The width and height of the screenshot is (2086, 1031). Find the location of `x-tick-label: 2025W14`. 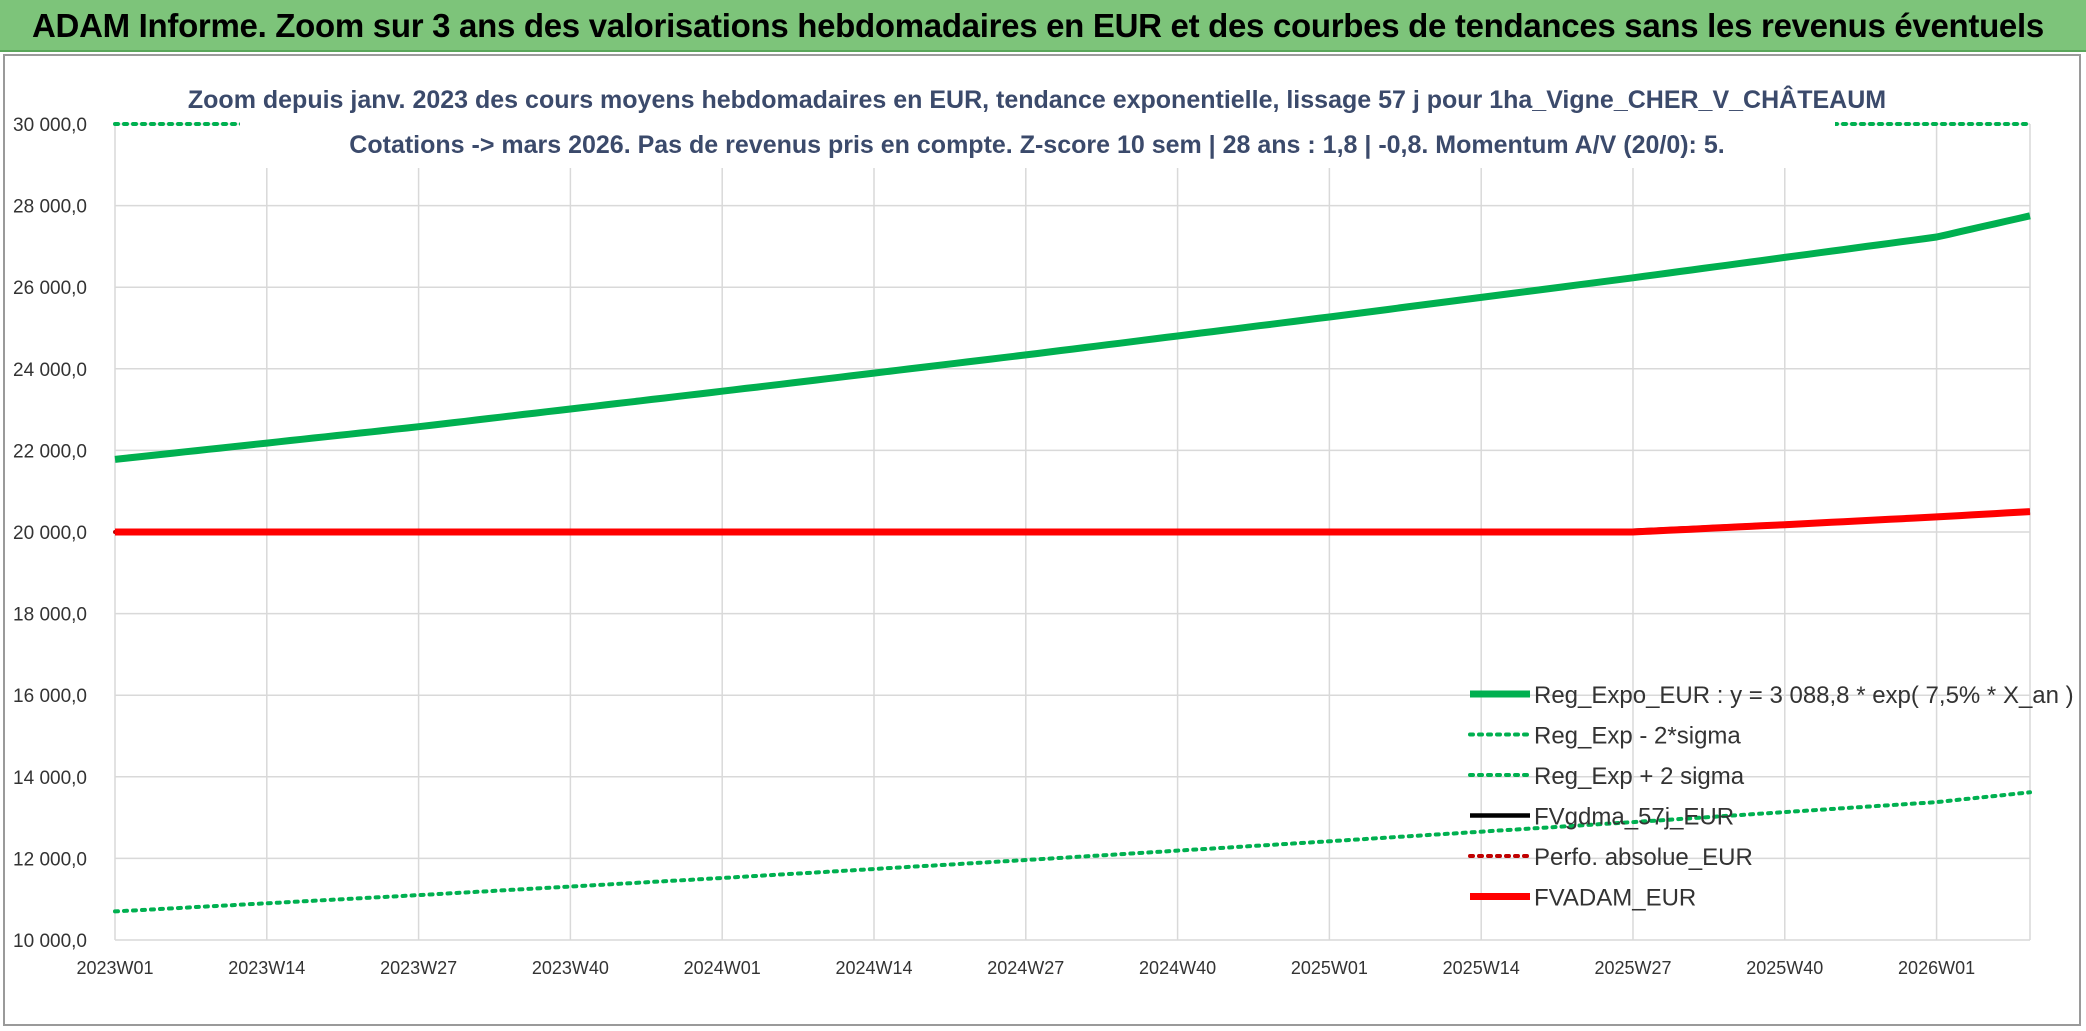

x-tick-label: 2025W14 is located at coordinates (1481, 968).